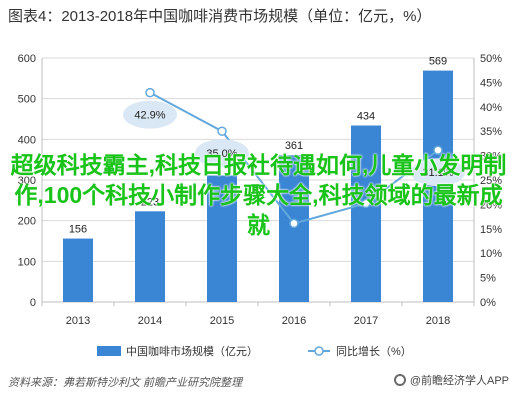  What do you see at coordinates (491, 108) in the screenshot?
I see `y-right-tick-label: 40%` at bounding box center [491, 108].